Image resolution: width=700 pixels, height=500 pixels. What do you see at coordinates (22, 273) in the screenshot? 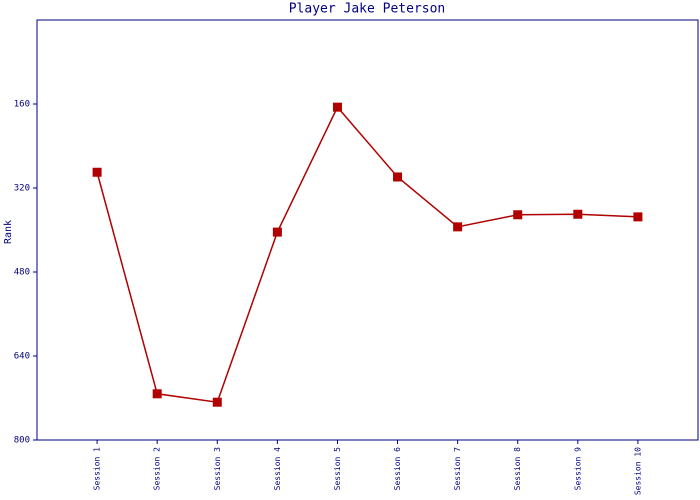
I see `y-tick-label: 480` at bounding box center [22, 273].